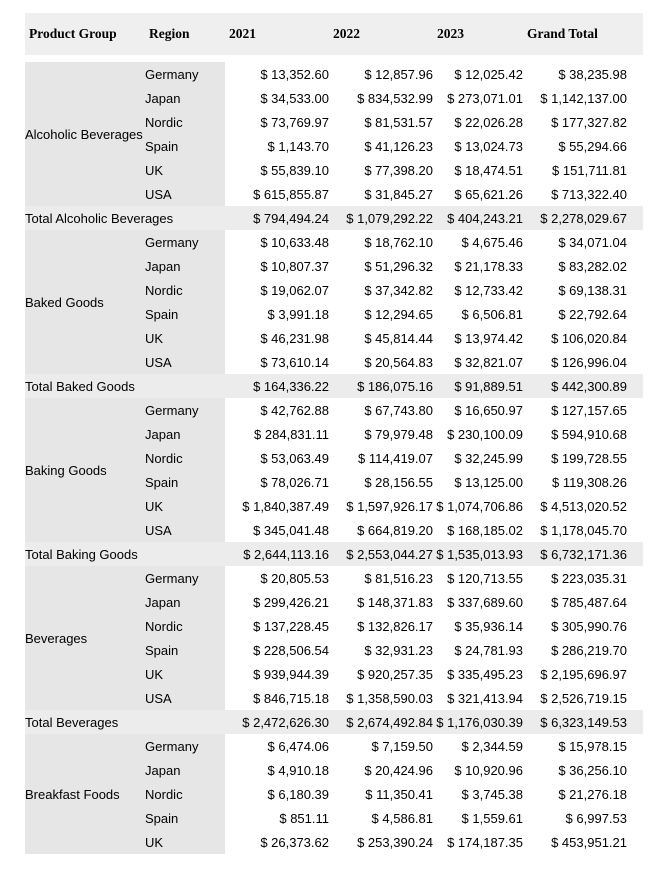 This screenshot has width=656, height=869. What do you see at coordinates (583, 266) in the screenshot?
I see `value-cell: $ 83,282.02` at bounding box center [583, 266].